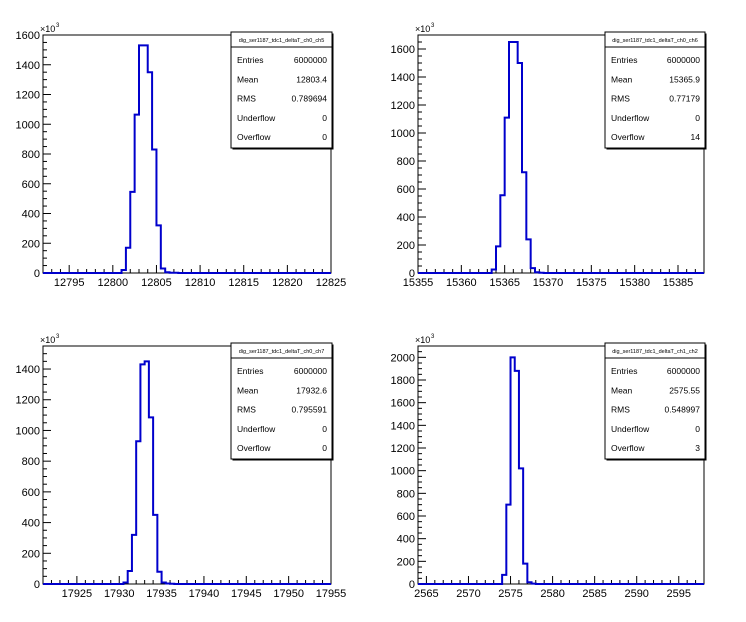  I want to click on x-tick-label: 17945, so click(246, 594).